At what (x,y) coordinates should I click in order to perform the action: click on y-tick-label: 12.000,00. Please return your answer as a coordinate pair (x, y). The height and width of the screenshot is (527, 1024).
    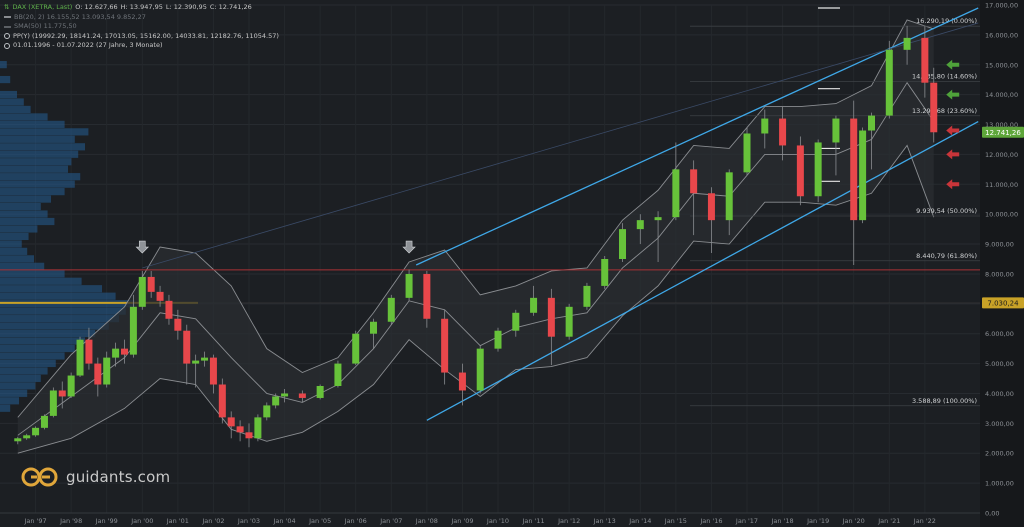
    Looking at the image, I should click on (1001, 155).